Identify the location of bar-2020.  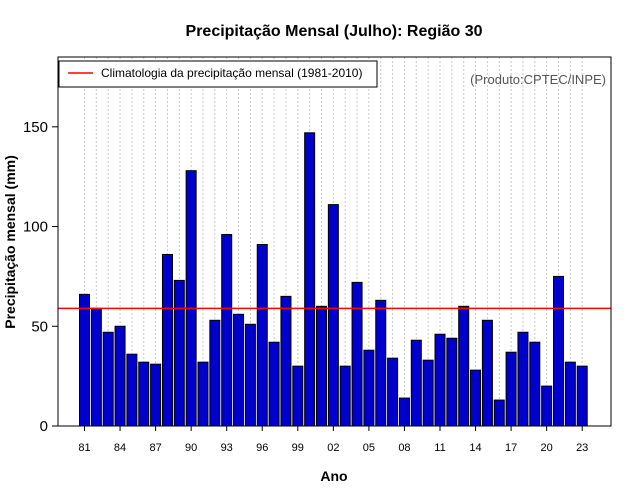
(547, 406).